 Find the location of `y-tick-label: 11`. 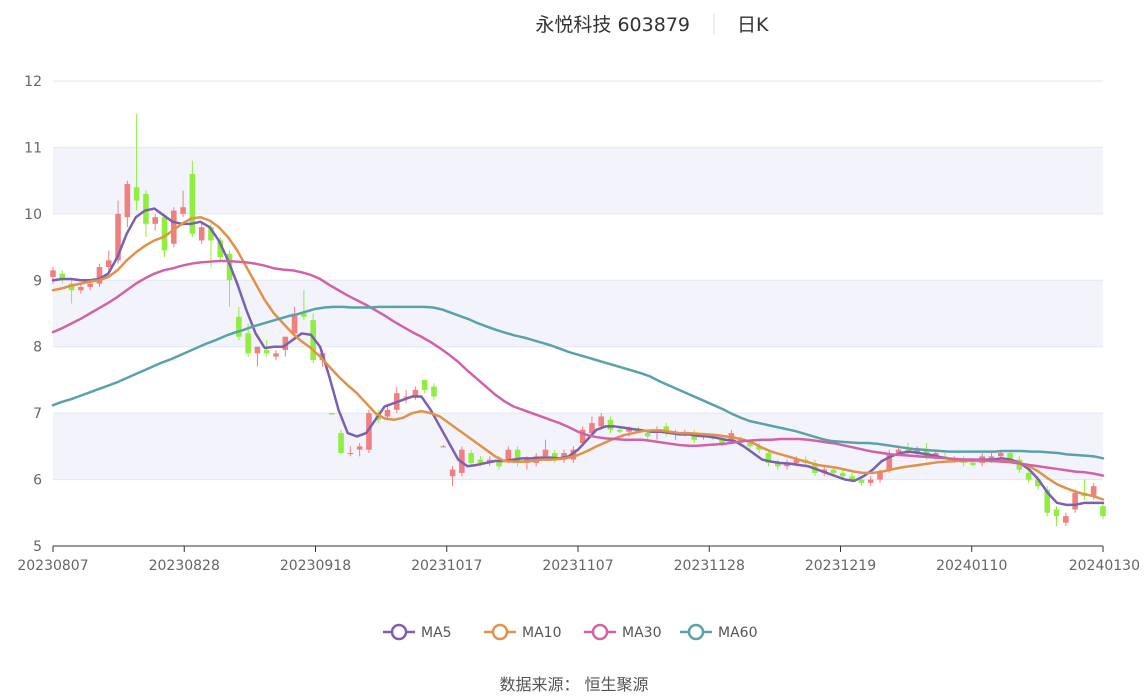

y-tick-label: 11 is located at coordinates (33, 148).